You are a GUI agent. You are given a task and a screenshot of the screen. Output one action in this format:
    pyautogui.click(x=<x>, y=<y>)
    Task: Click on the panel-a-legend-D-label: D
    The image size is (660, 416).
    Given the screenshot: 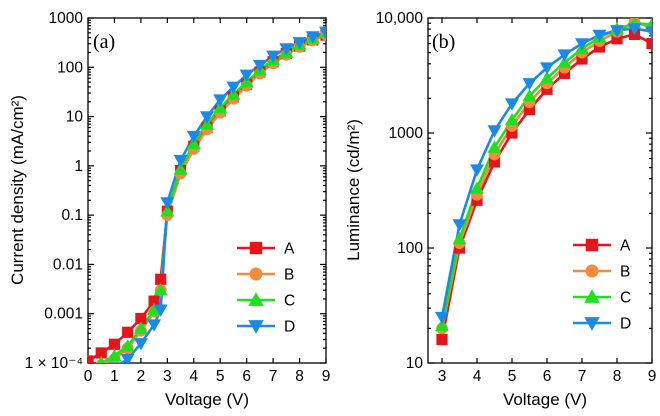 What is the action you would take?
    pyautogui.click(x=289, y=327)
    